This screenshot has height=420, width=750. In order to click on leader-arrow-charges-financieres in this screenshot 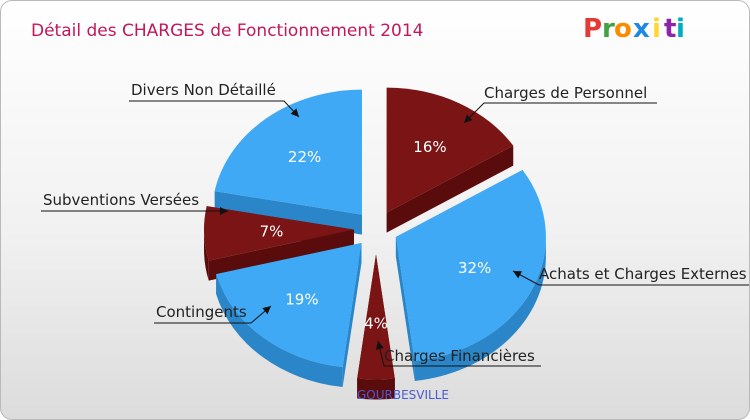, I will do `click(379, 345)`.